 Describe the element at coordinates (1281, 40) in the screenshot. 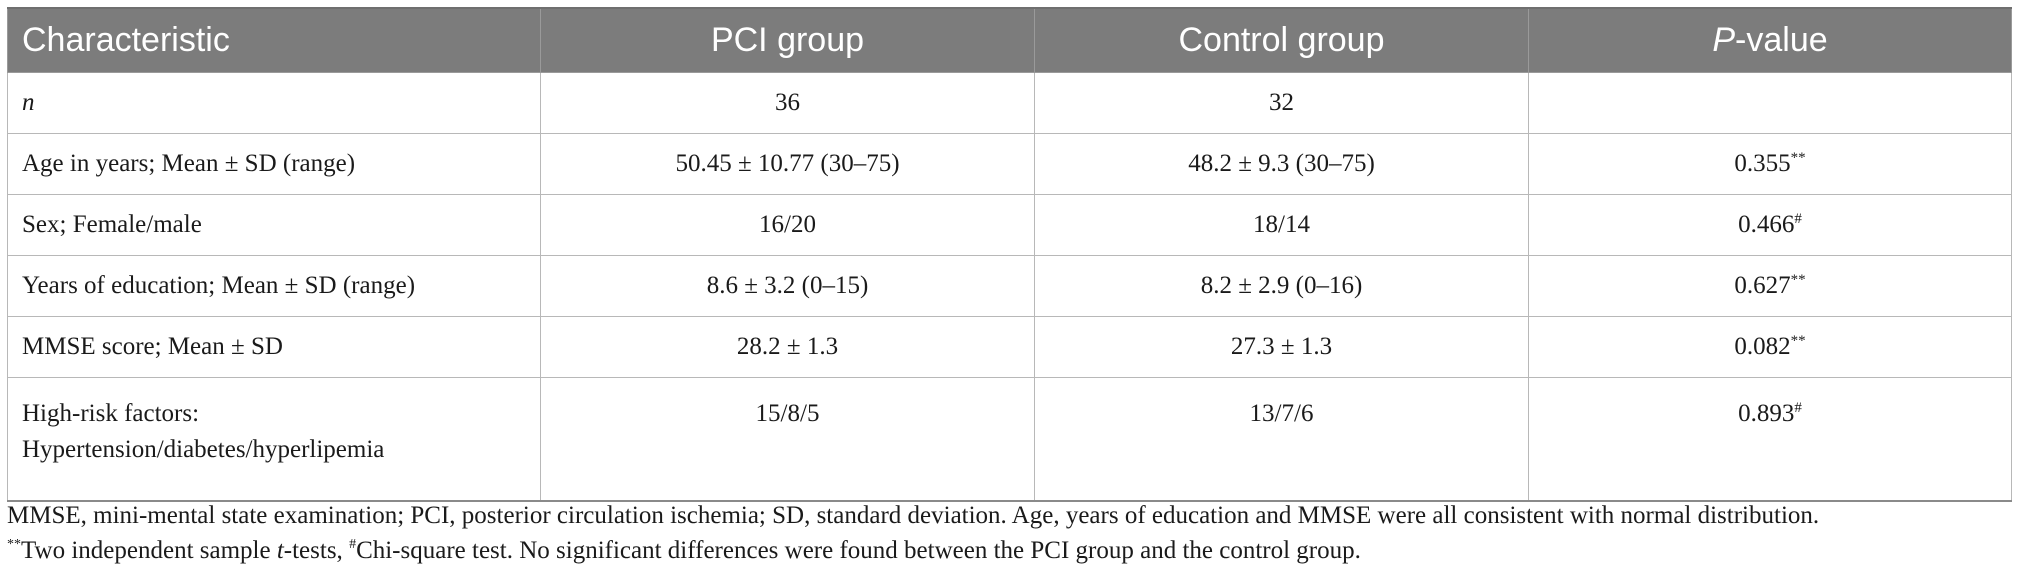

I see `header-control-group: Control group` at that location.